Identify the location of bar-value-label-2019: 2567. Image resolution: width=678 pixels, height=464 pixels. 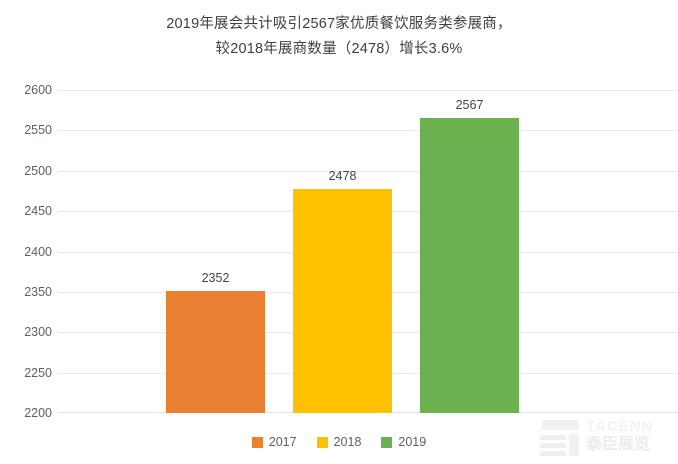
(469, 104).